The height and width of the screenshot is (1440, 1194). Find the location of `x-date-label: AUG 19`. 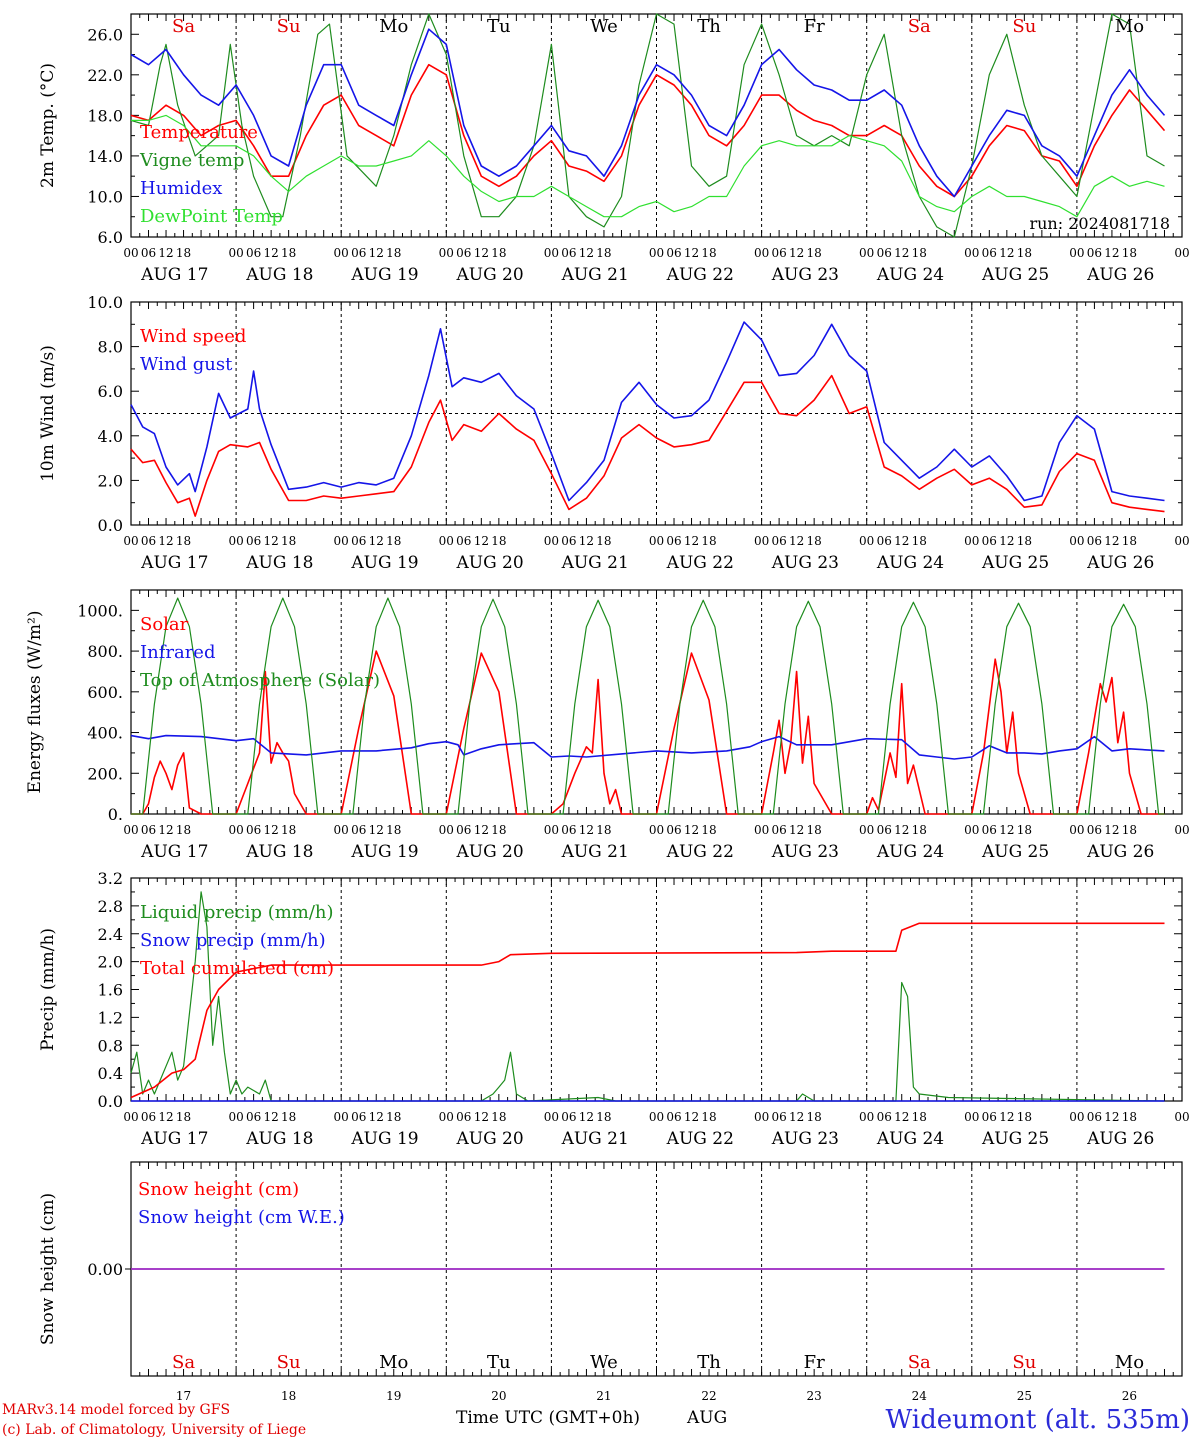

x-date-label: AUG 19 is located at coordinates (384, 275).